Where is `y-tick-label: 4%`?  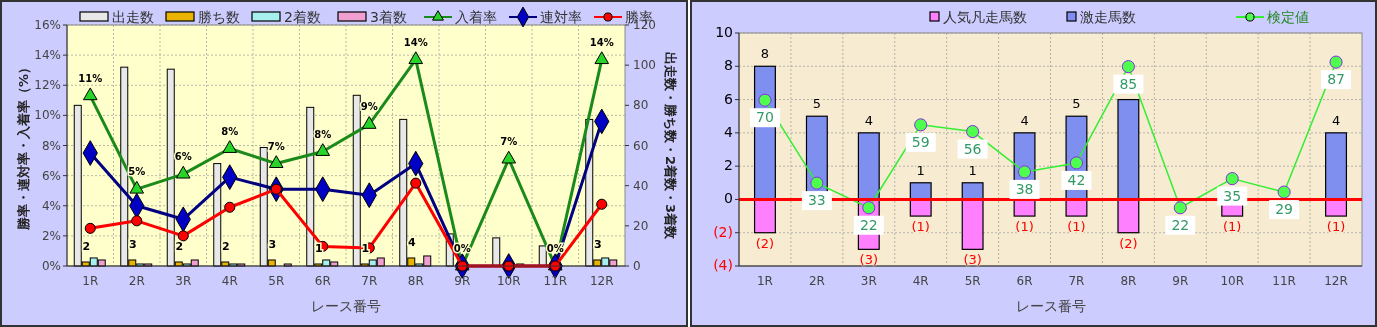 y-tick-label: 4% is located at coordinates (51, 205).